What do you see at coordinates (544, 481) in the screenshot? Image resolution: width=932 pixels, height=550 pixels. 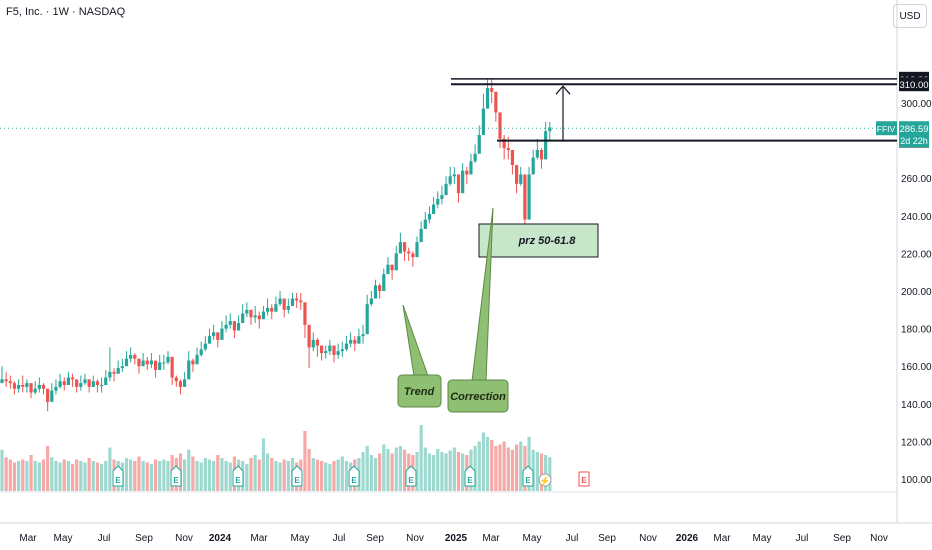 I see `event-marker-icon: ⚡` at bounding box center [544, 481].